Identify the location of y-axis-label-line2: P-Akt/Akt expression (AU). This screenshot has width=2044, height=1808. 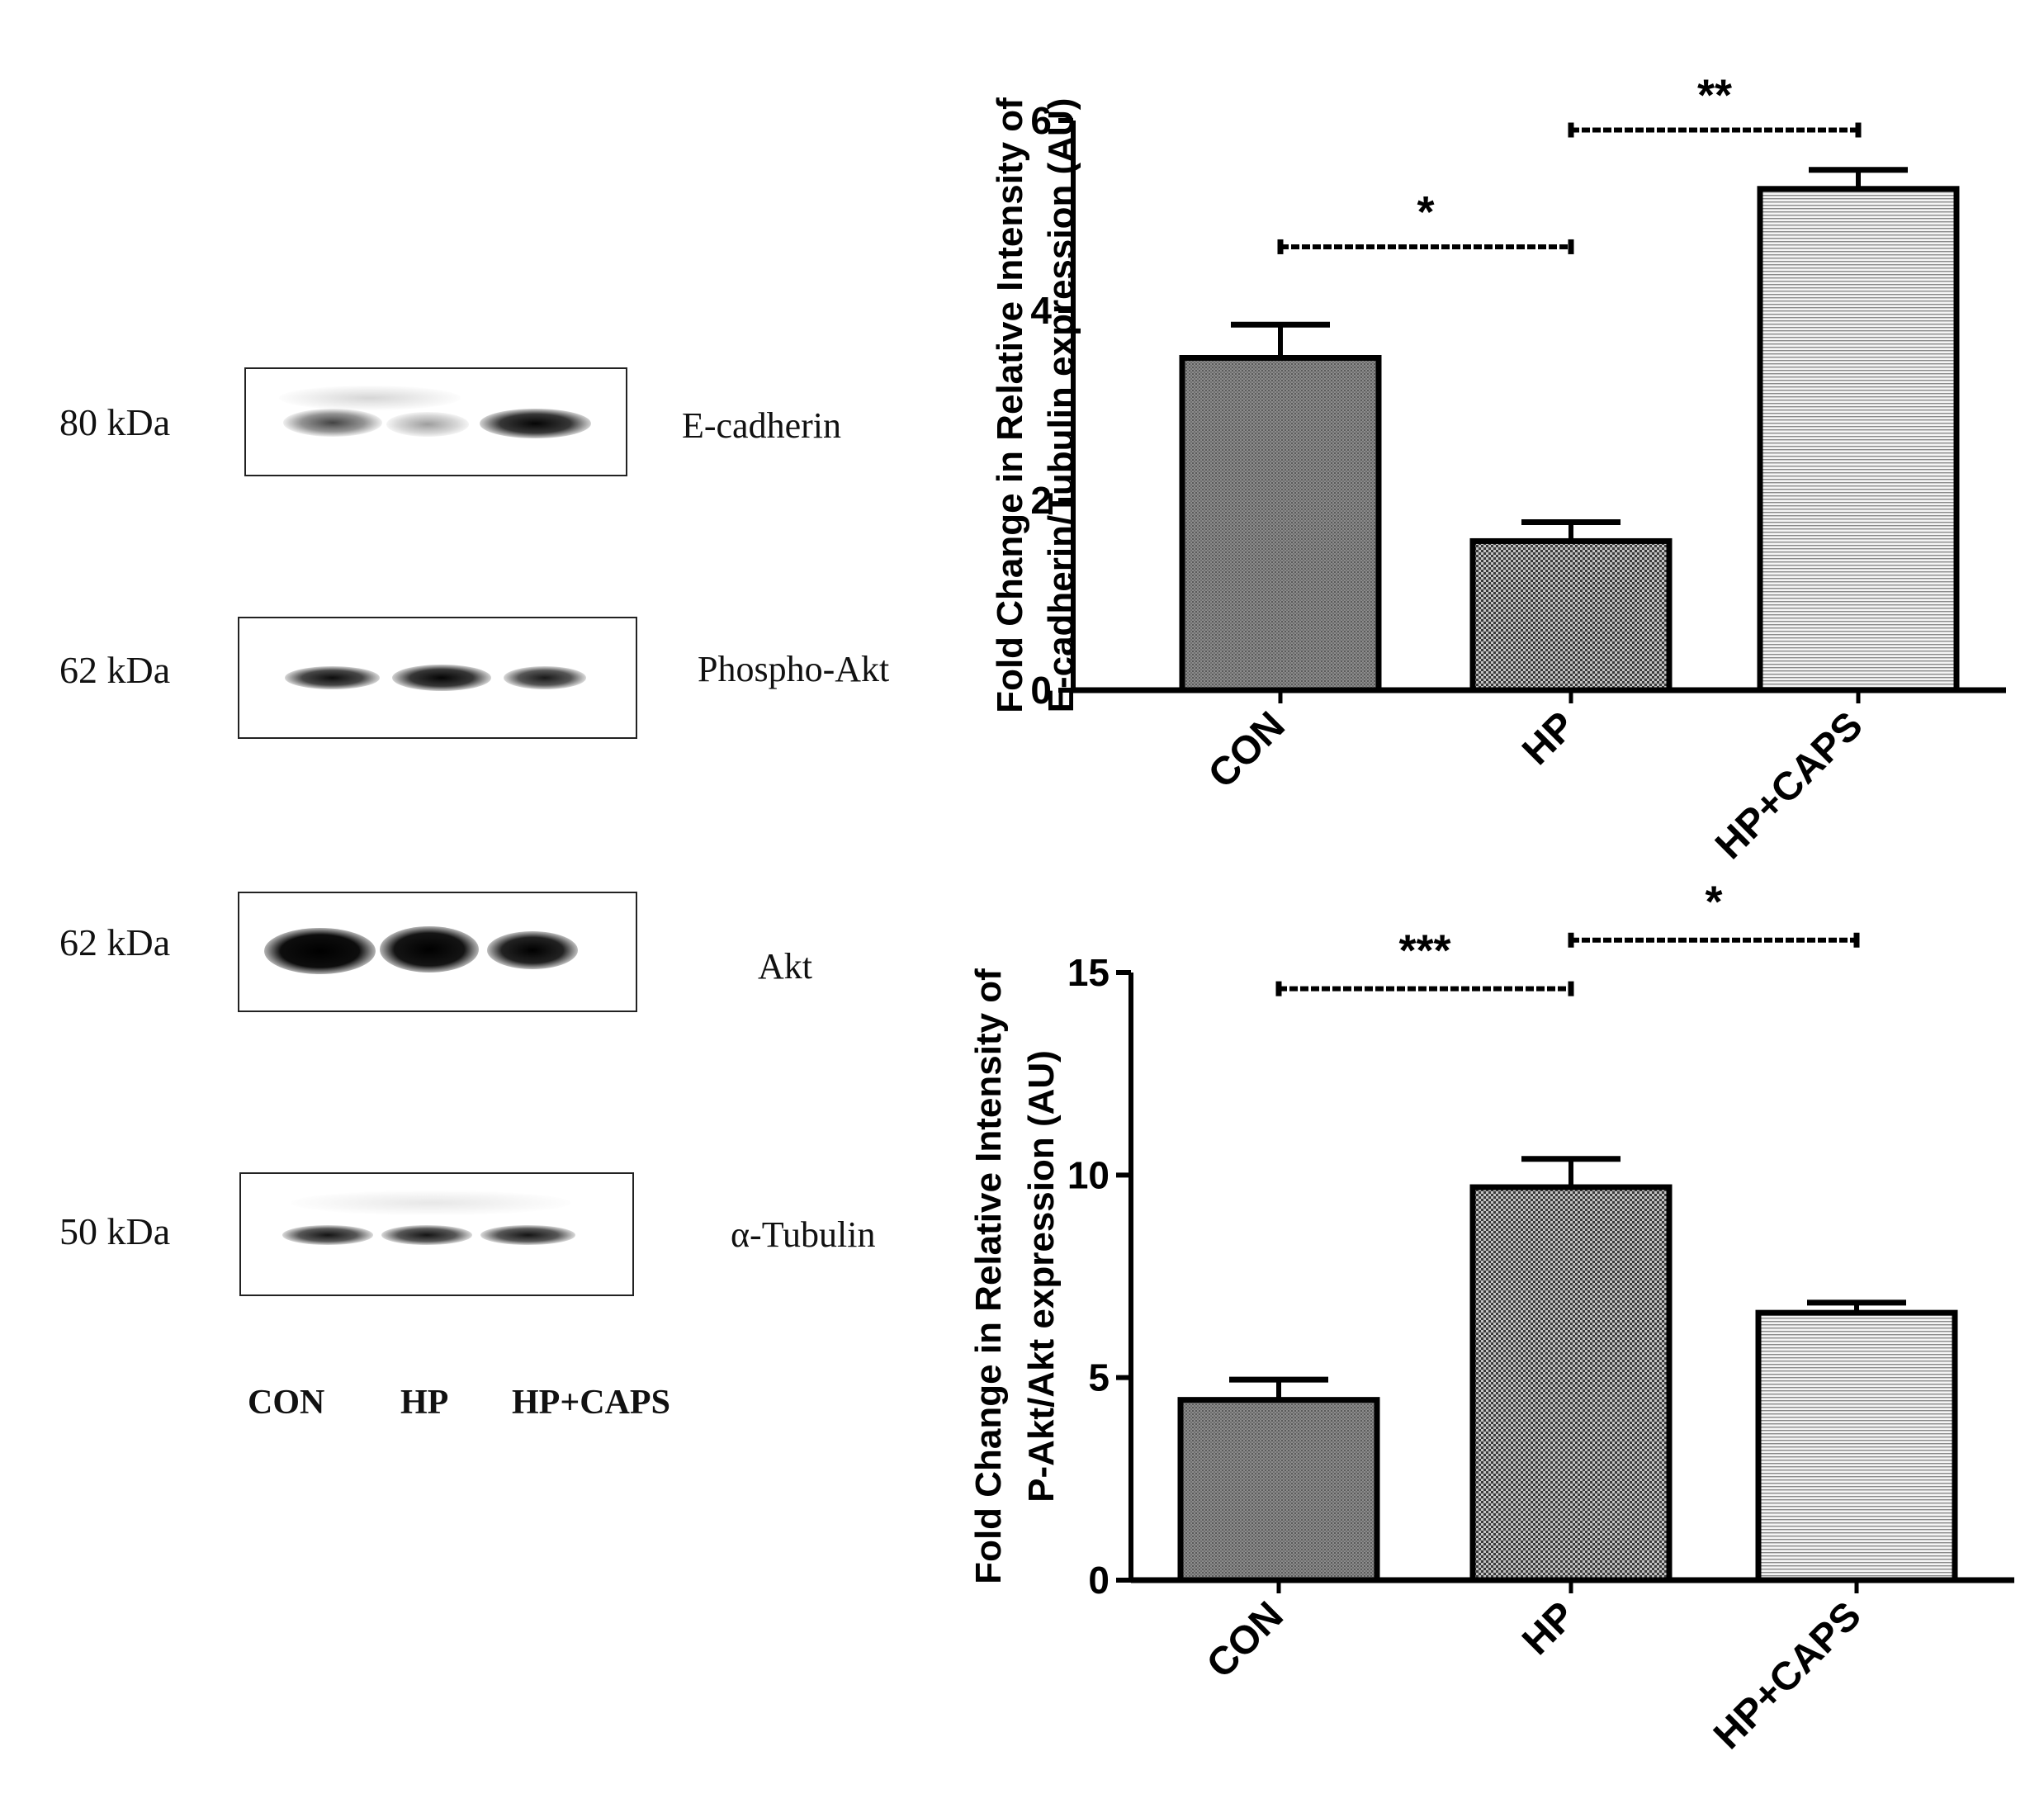
(1041, 1276).